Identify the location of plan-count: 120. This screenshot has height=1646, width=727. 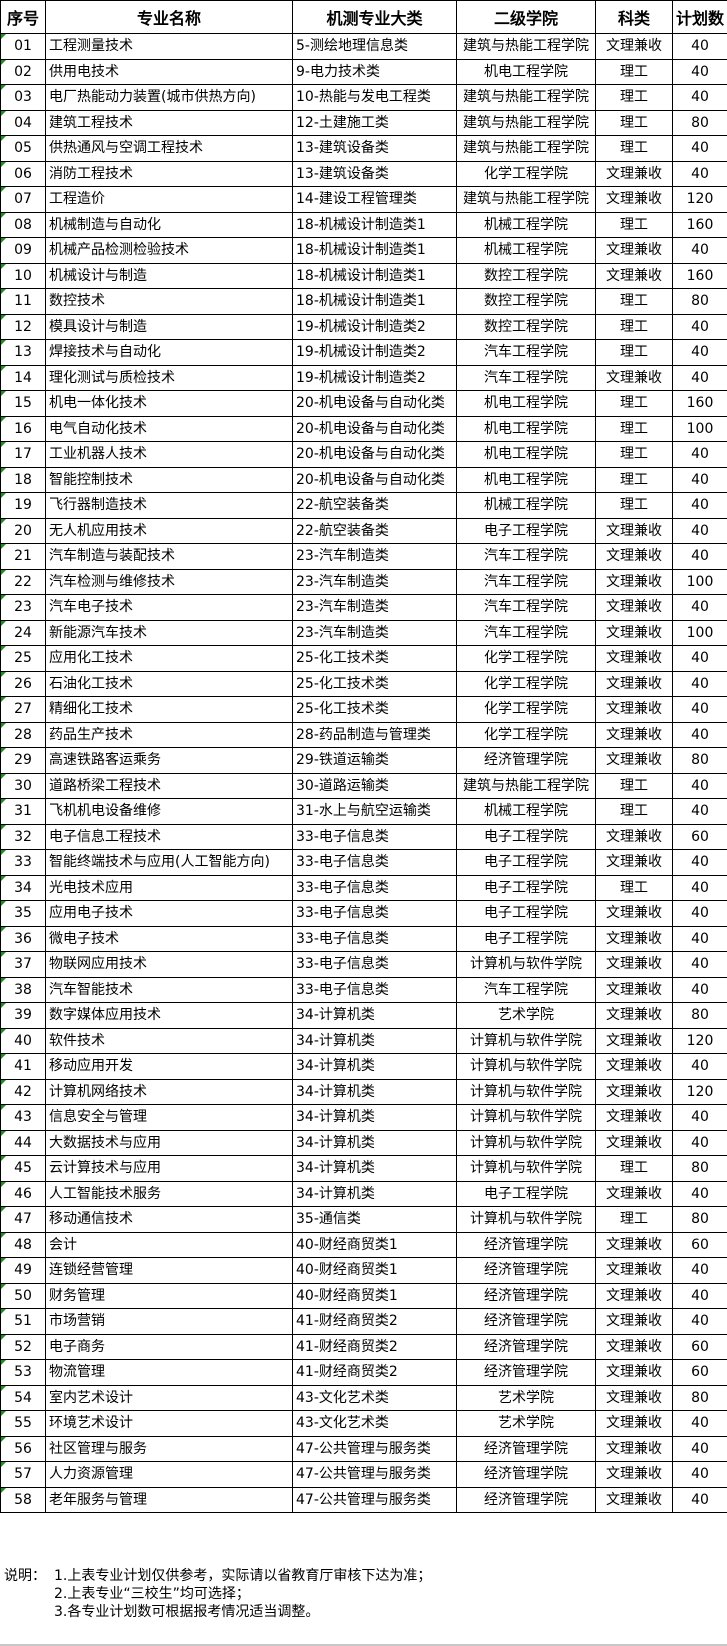
(699, 199).